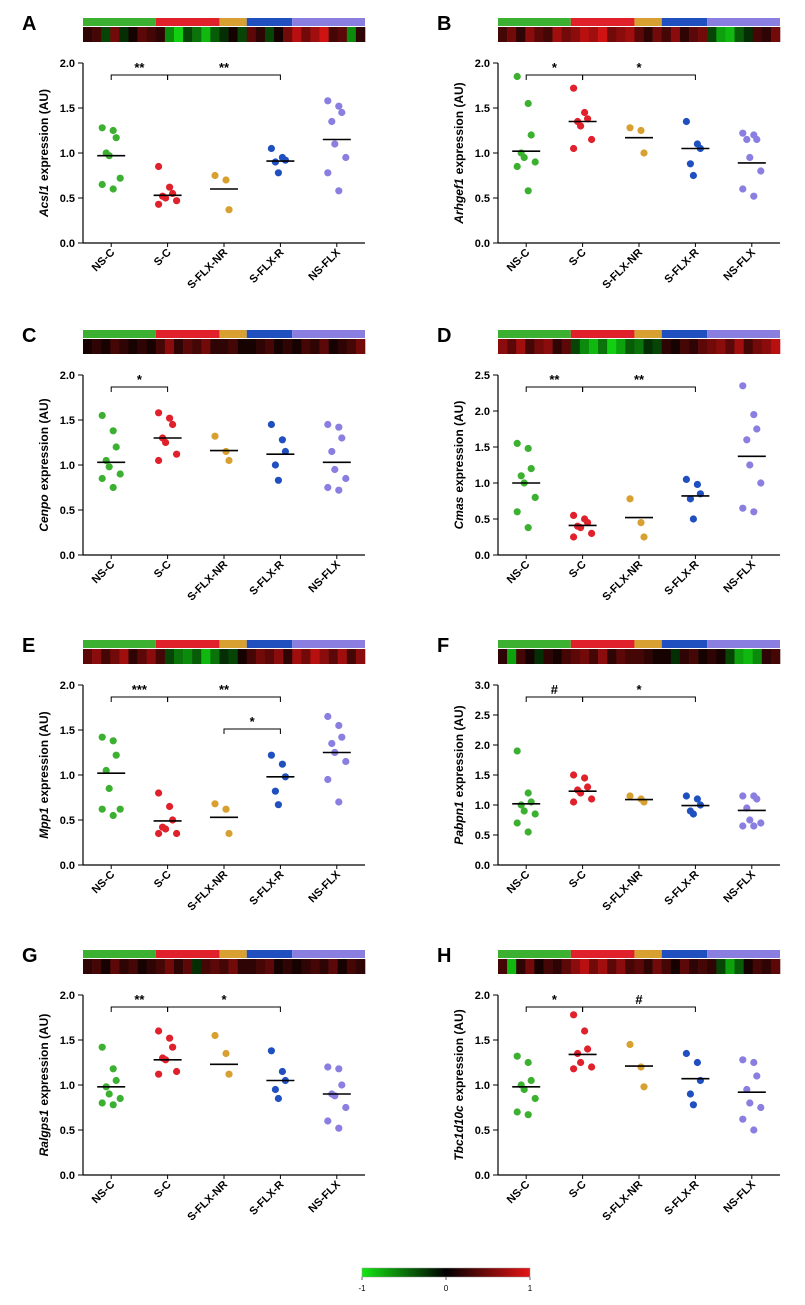 This screenshot has height=1305, width=805. I want to click on gene-name: Mpp1, so click(44, 823).